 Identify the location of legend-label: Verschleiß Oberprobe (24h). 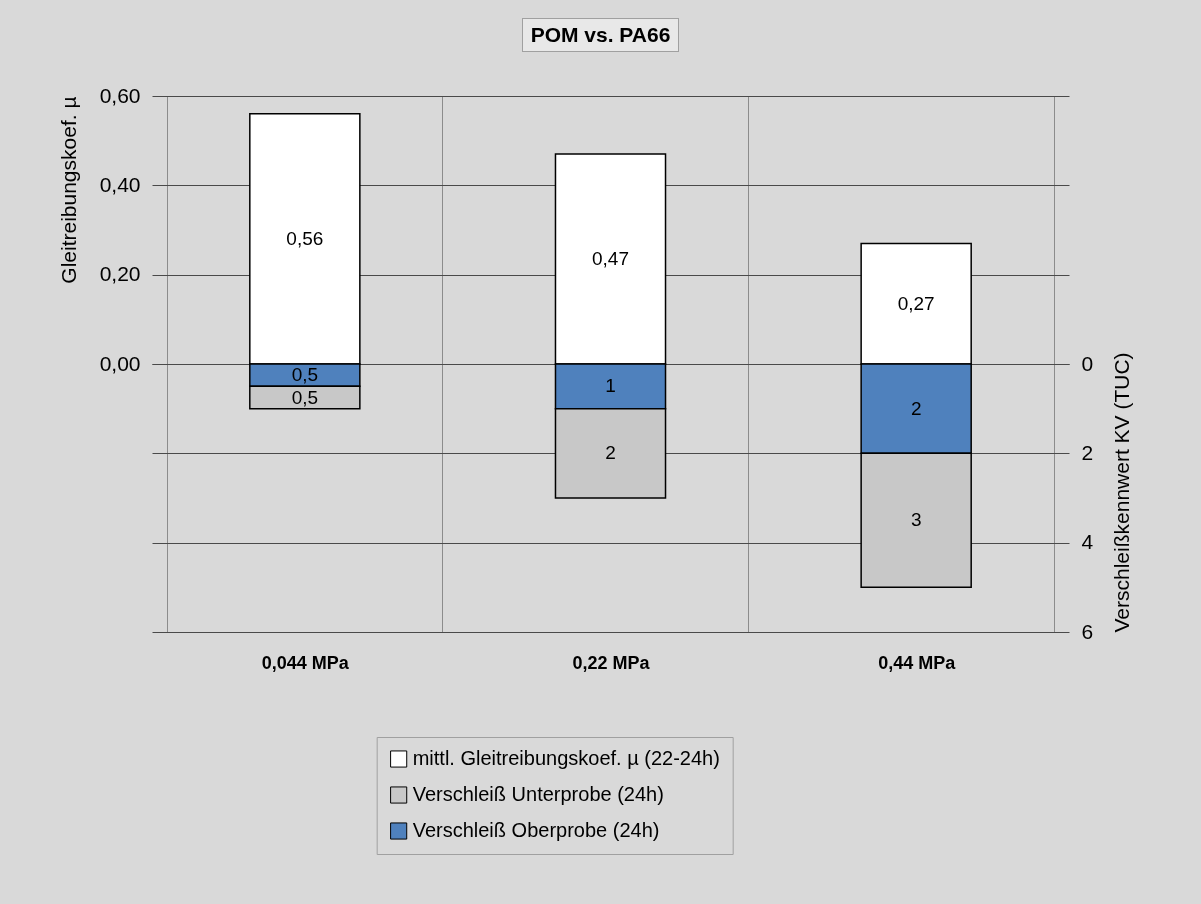
(536, 830).